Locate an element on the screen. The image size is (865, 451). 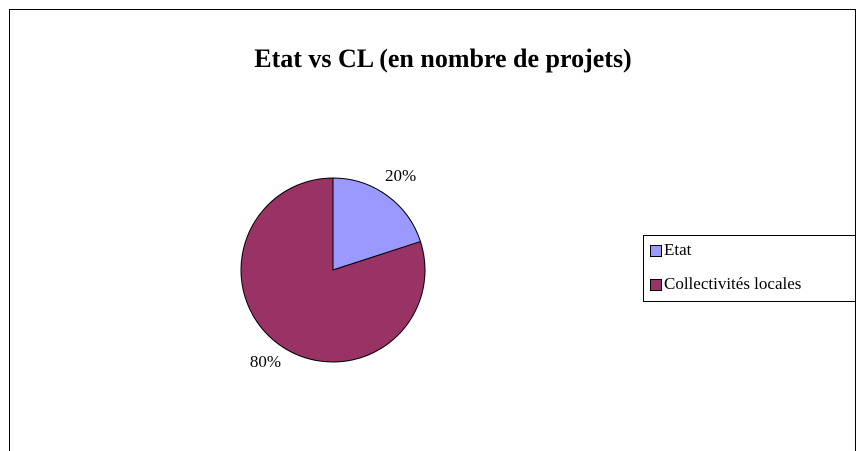
legend-label: Collectivités locales is located at coordinates (732, 283).